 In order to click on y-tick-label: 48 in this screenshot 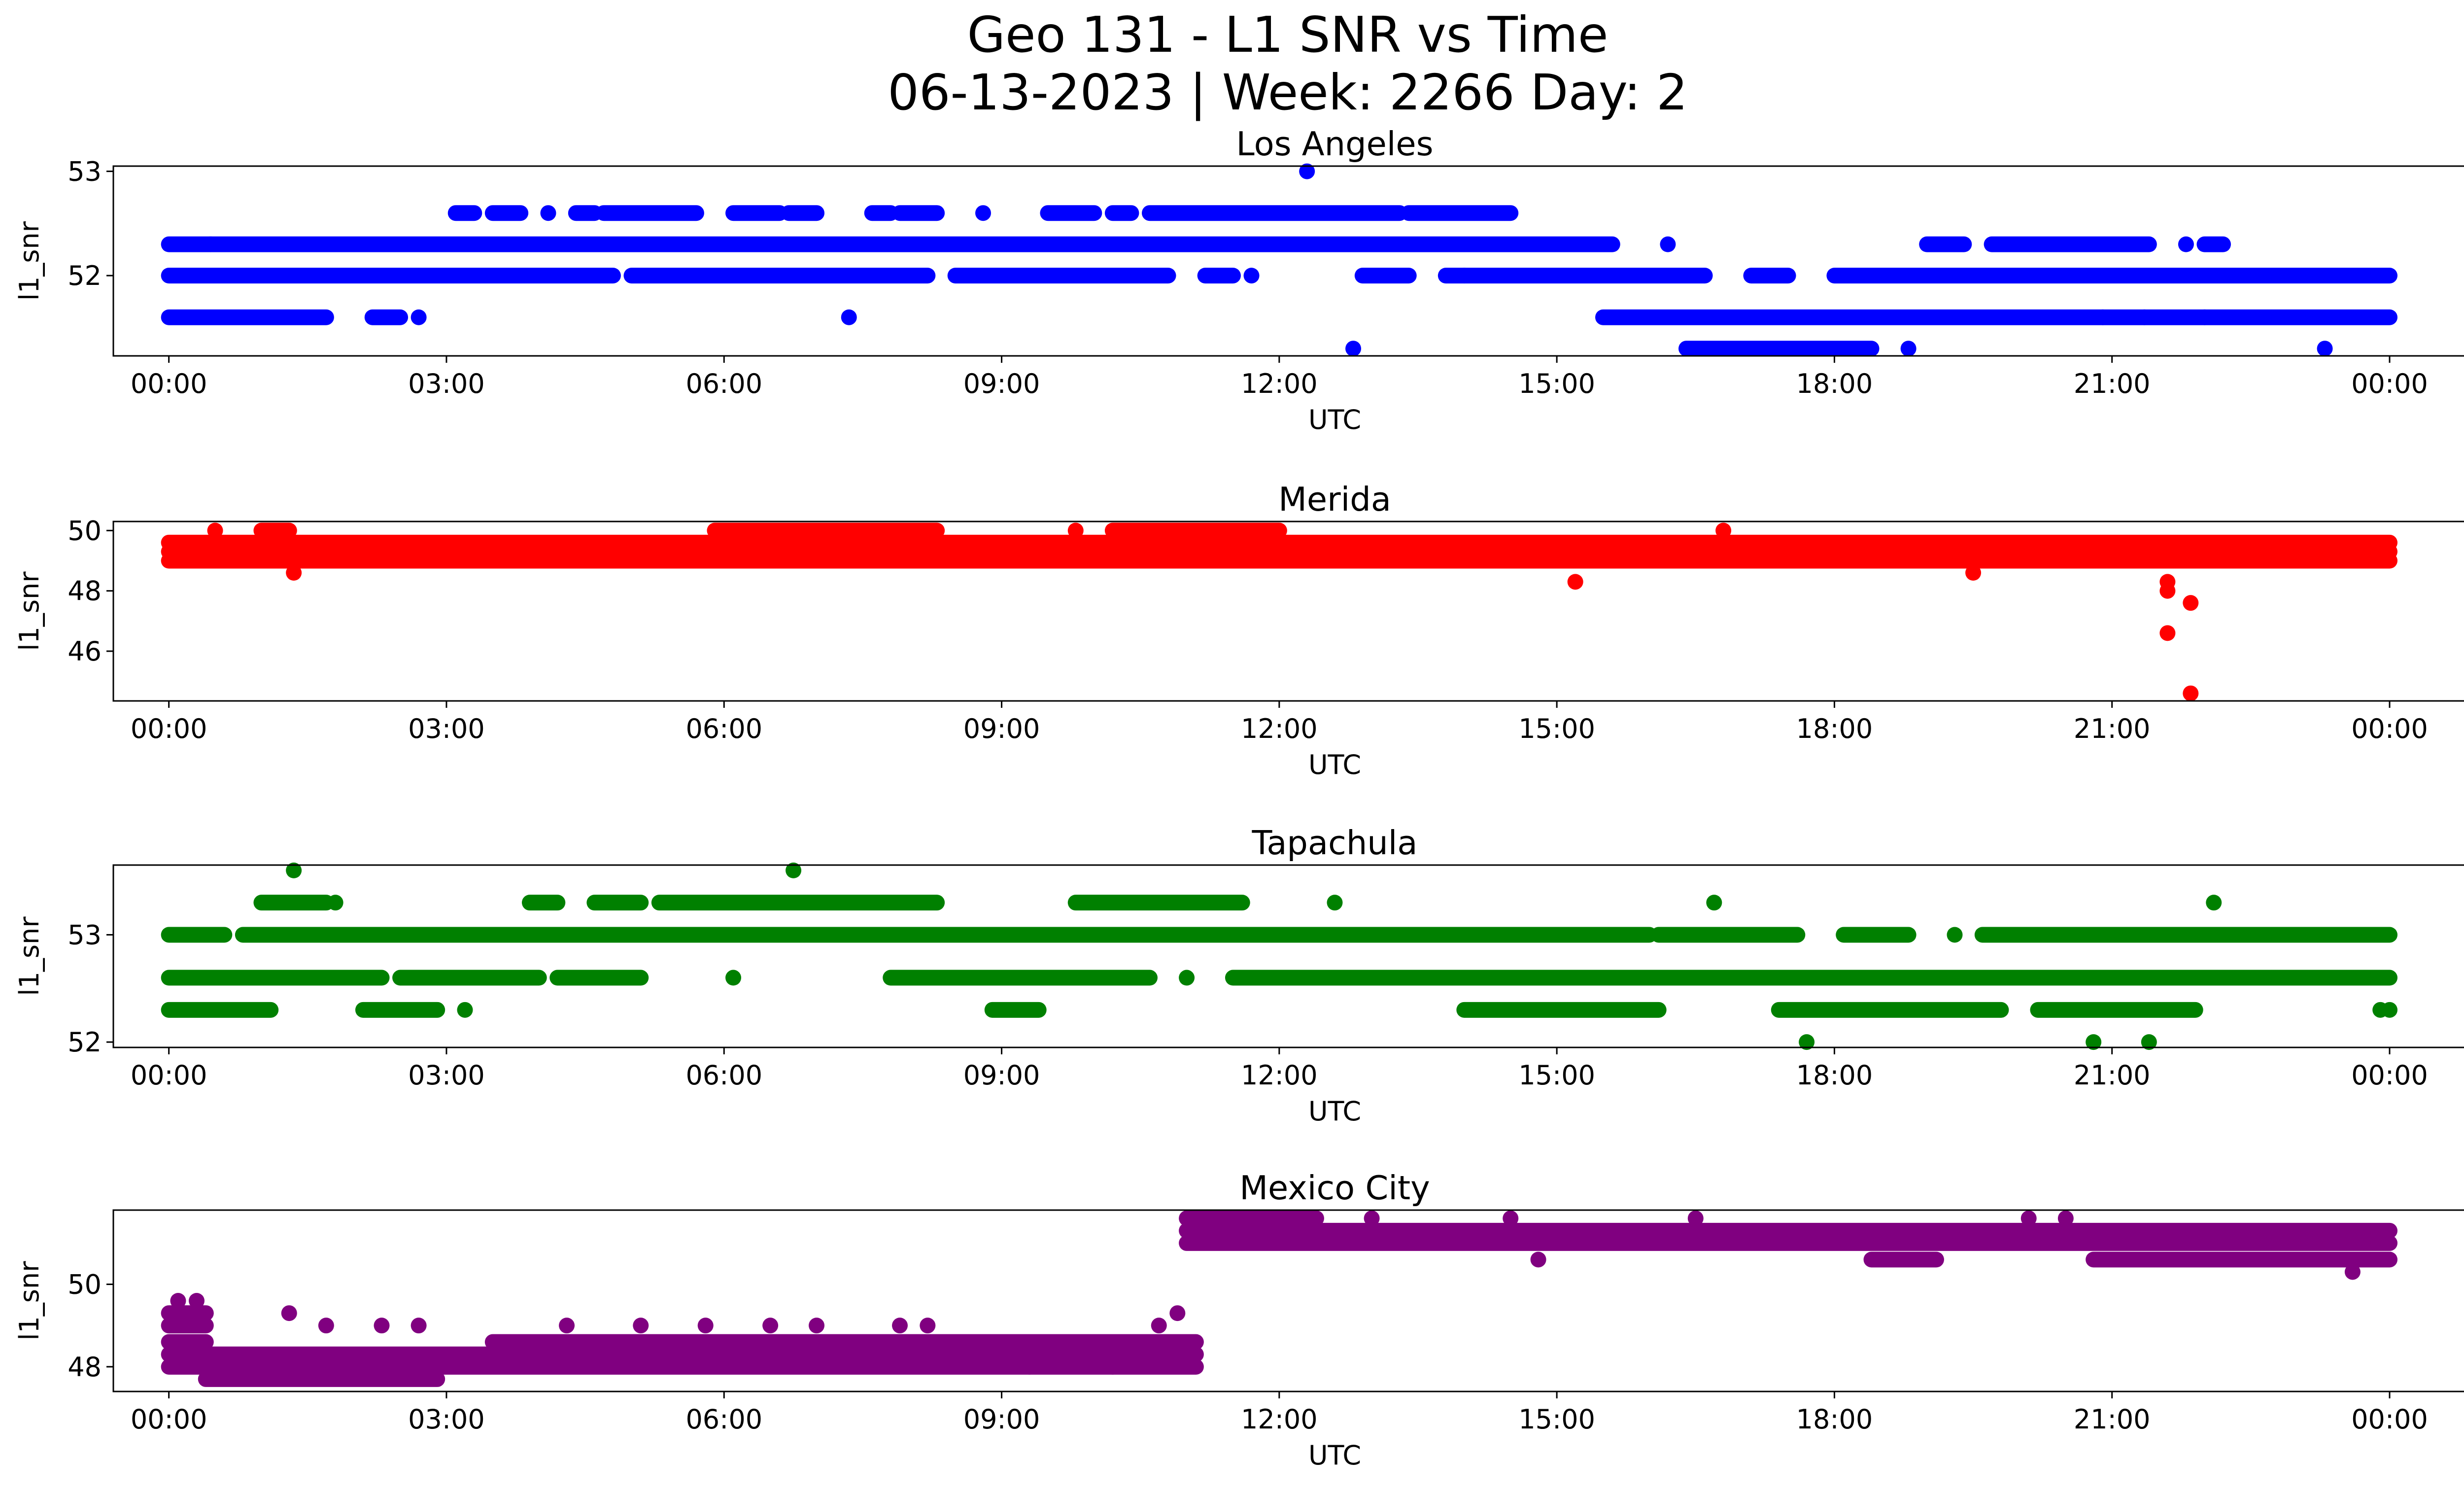, I will do `click(85, 1367)`.